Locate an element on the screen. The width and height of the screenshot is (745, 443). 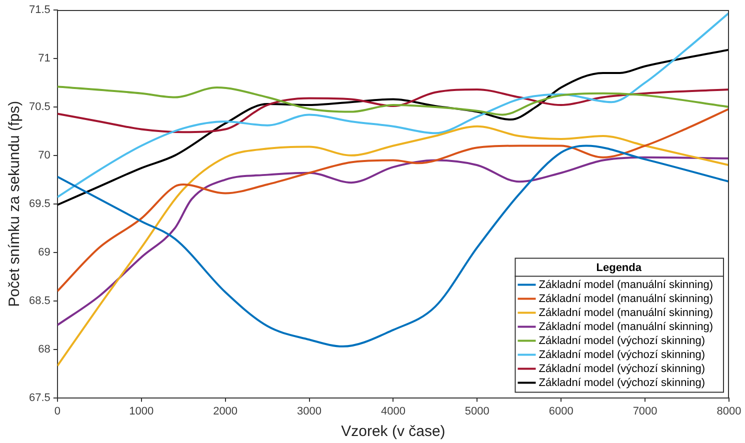
y-tick-label: 69 is located at coordinates (44, 252).